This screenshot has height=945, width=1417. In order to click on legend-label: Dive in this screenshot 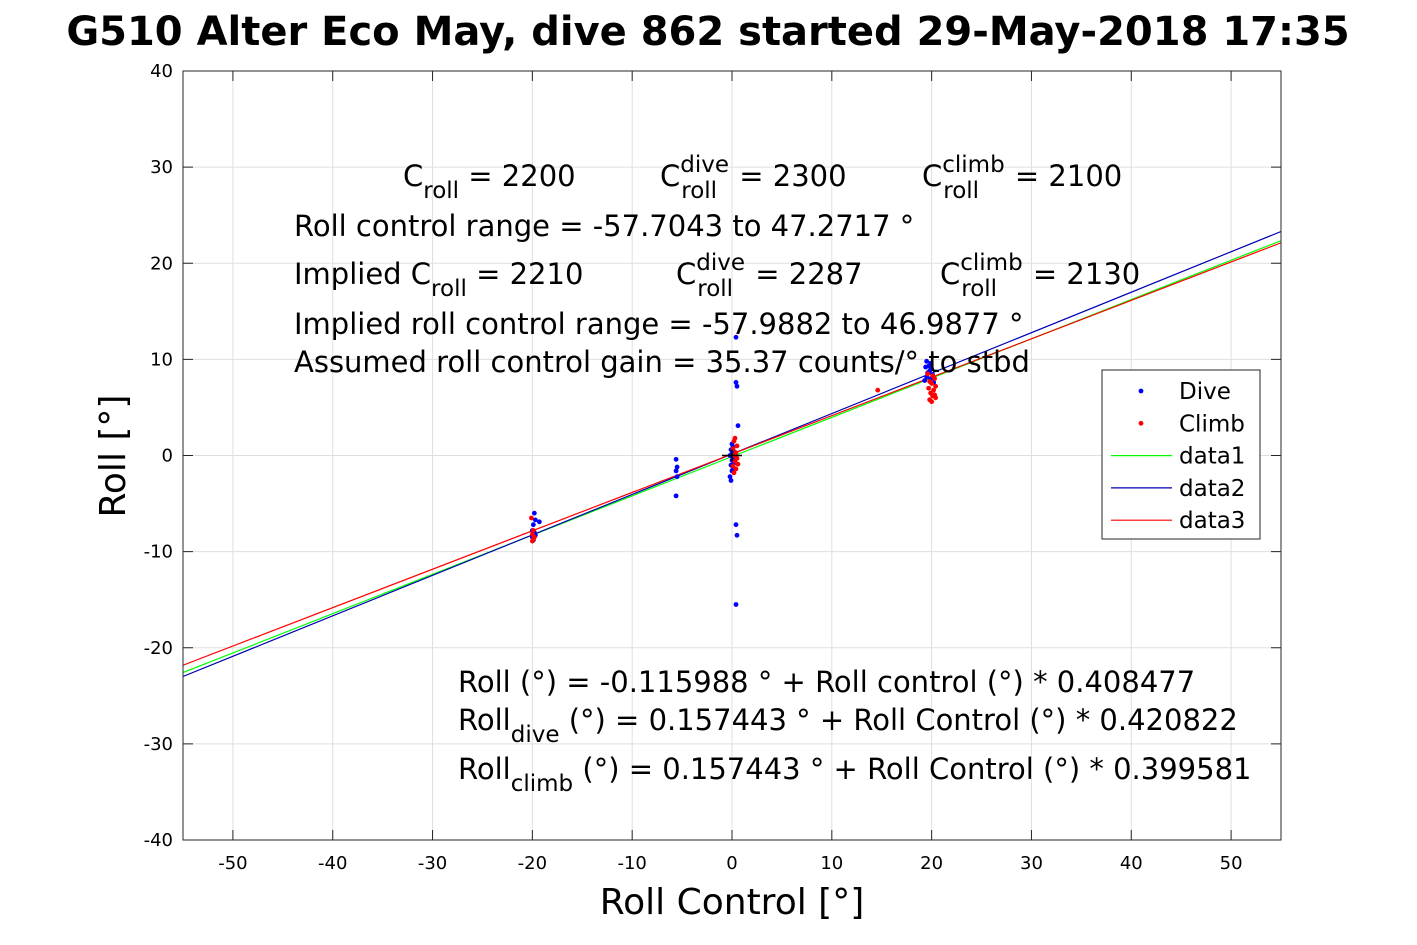, I will do `click(1205, 392)`.